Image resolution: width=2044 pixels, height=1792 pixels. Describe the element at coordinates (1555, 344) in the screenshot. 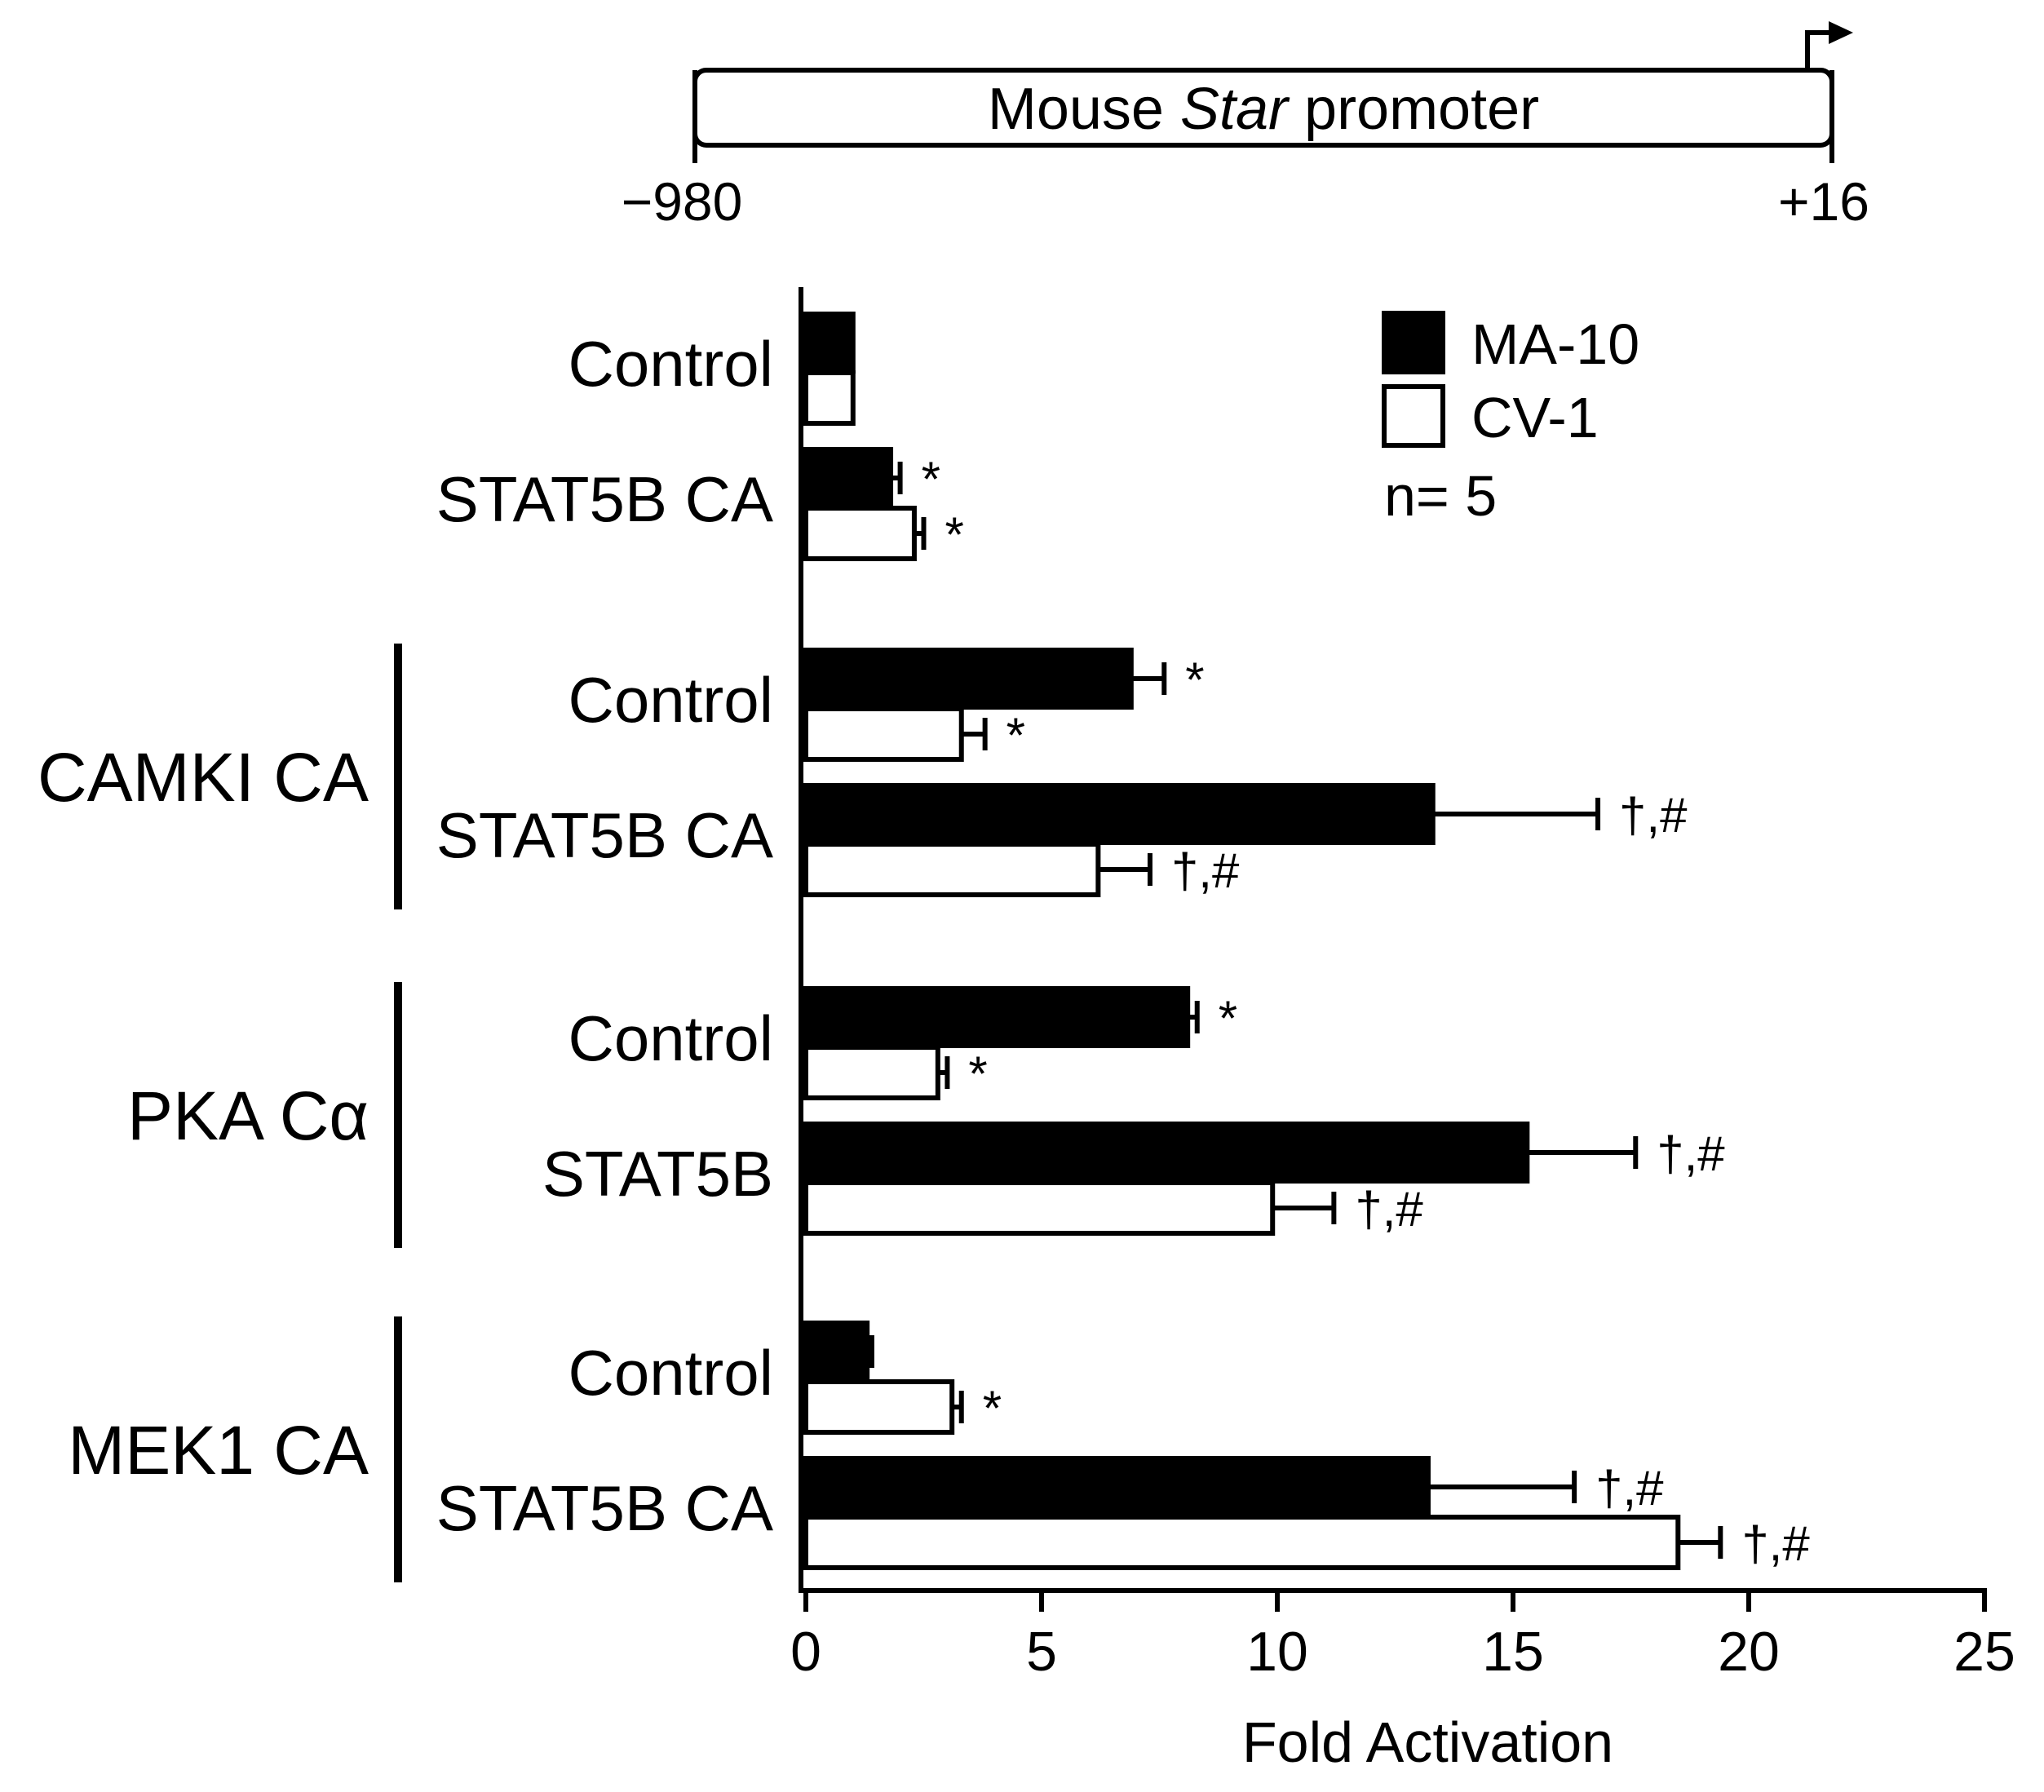

I see `legend-label: MA-10` at that location.